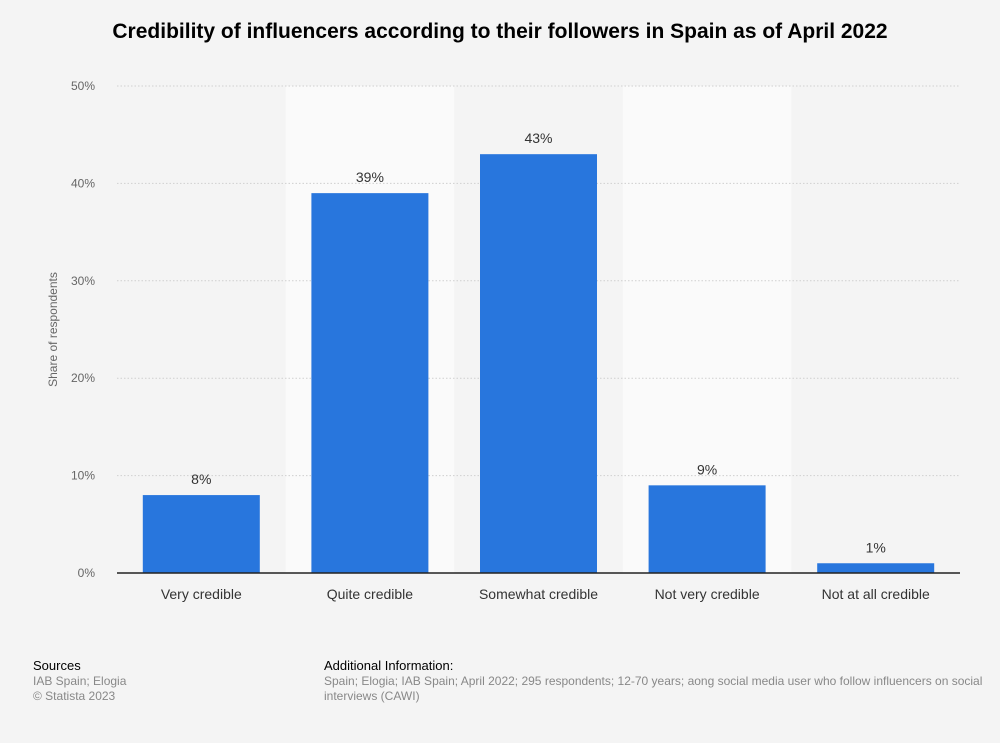 The image size is (1000, 743). What do you see at coordinates (370, 383) in the screenshot?
I see `bar-quite-credible` at bounding box center [370, 383].